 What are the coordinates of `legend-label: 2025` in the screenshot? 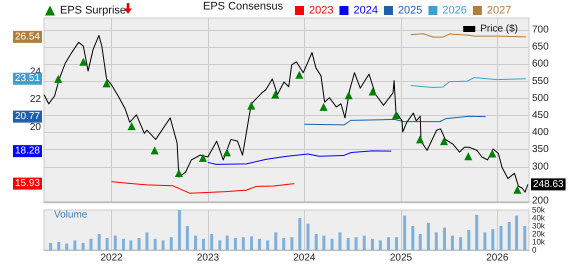 It's located at (410, 10).